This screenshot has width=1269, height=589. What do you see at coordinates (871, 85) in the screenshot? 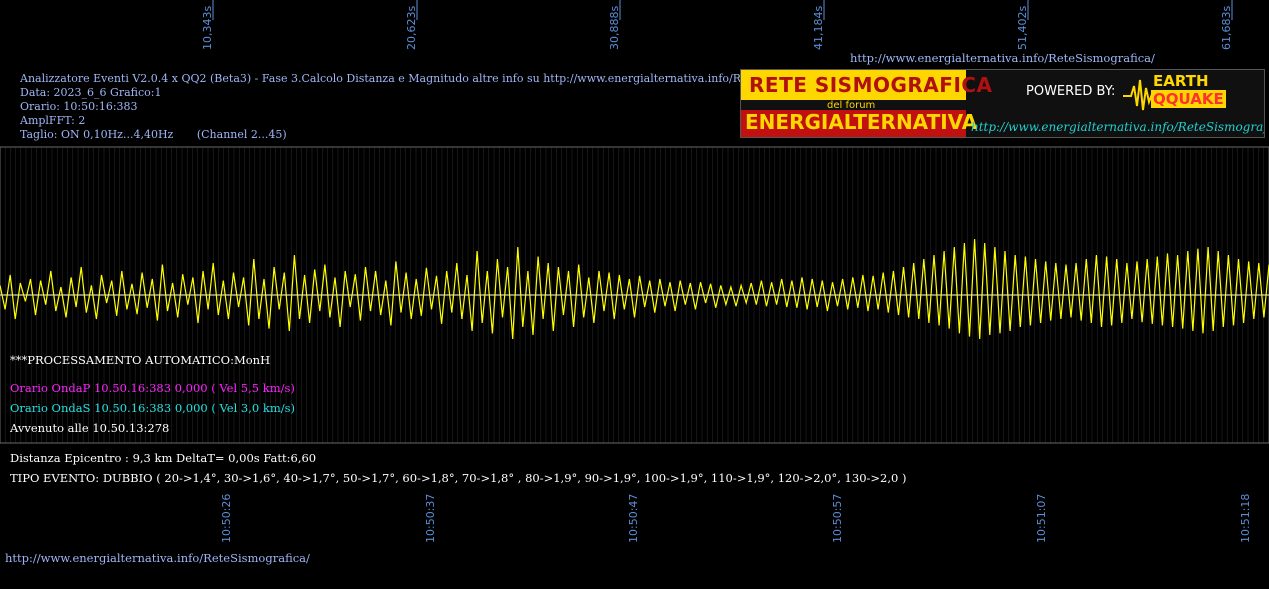
I see `banner-title-1: RETE SISMOGRAFICA` at bounding box center [871, 85].